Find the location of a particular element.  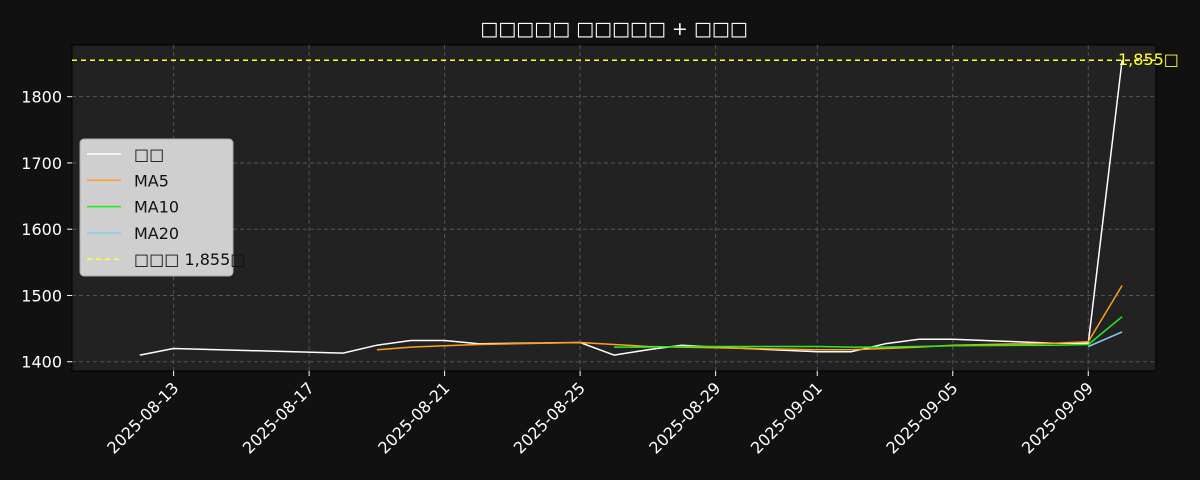

y-tick-label: 1600 is located at coordinates (41, 229).